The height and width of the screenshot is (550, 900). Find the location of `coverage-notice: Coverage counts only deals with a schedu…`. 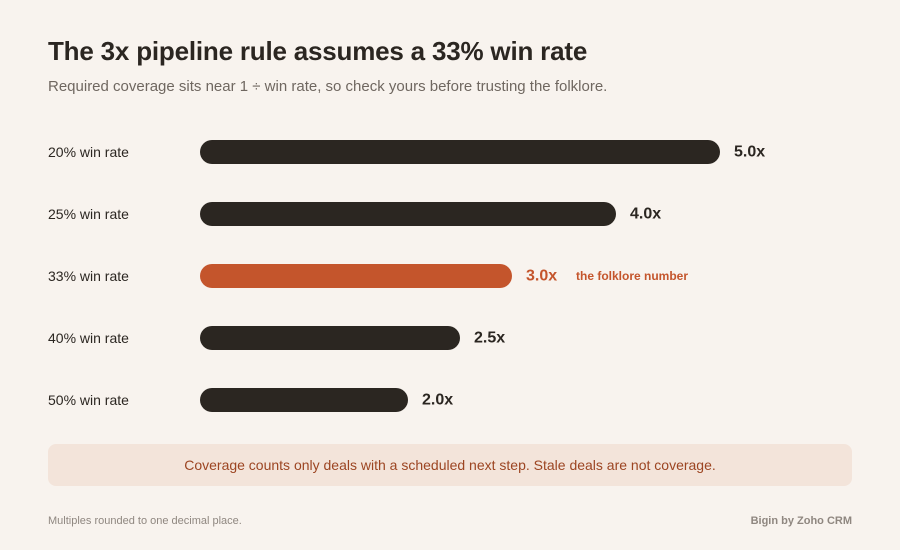

coverage-notice: Coverage counts only deals with a schedu… is located at coordinates (450, 465).